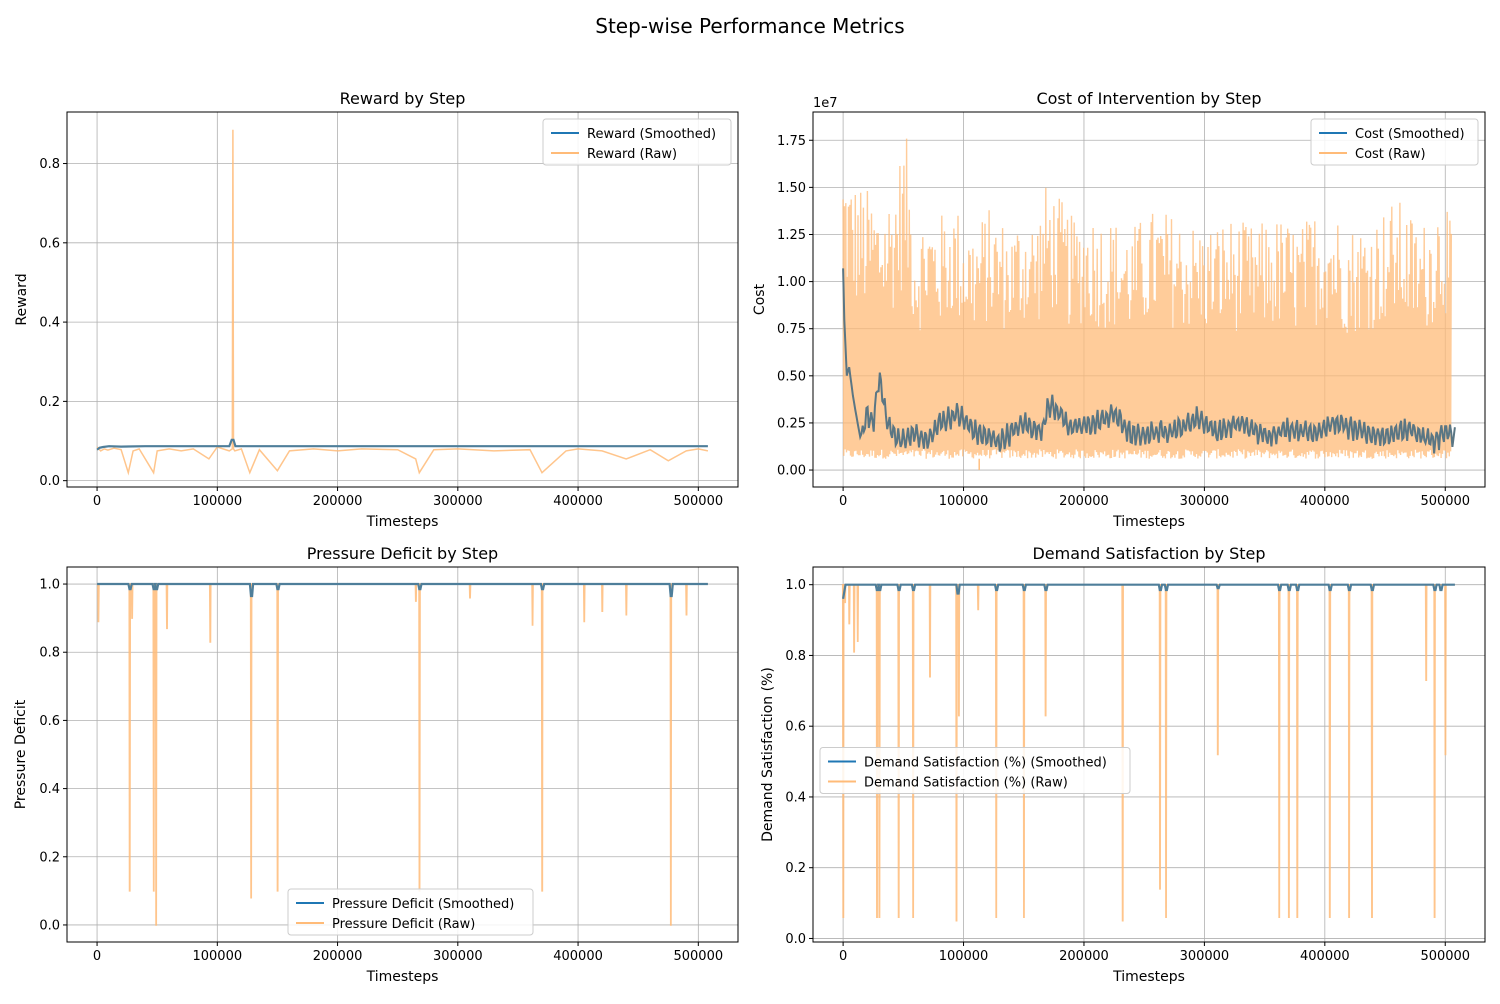 Image resolution: width=1500 pixels, height=1004 pixels. I want to click on figure-title: Step-wise Performance Metrics, so click(750, 26).